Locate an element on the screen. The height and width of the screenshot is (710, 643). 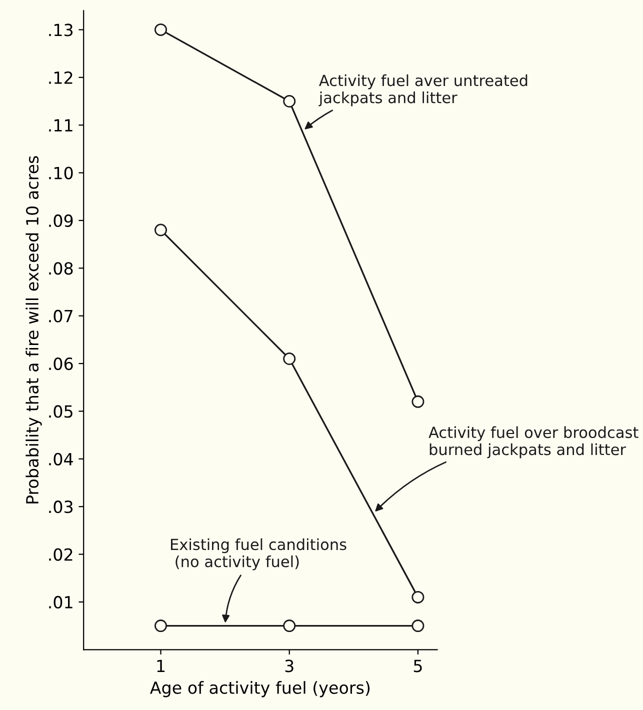
y-tick-label: .01 is located at coordinates (60, 602).